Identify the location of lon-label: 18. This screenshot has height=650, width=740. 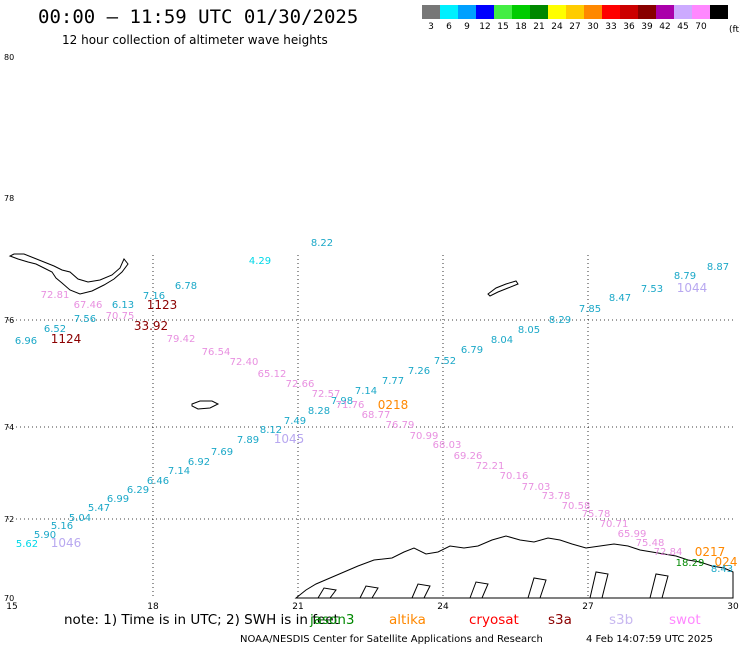
(153, 607).